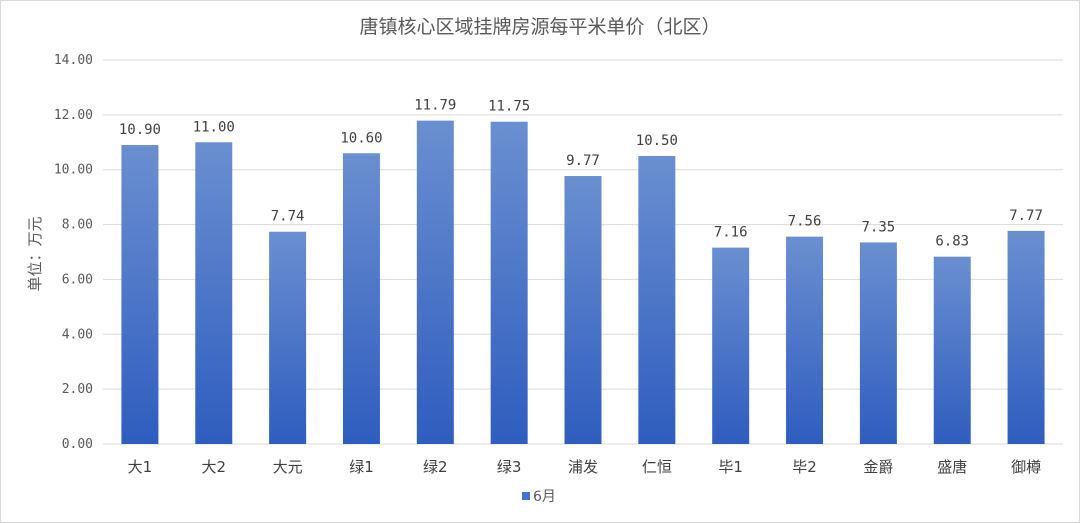 The width and height of the screenshot is (1080, 523). What do you see at coordinates (1026, 216) in the screenshot?
I see `data-label: 7.77` at bounding box center [1026, 216].